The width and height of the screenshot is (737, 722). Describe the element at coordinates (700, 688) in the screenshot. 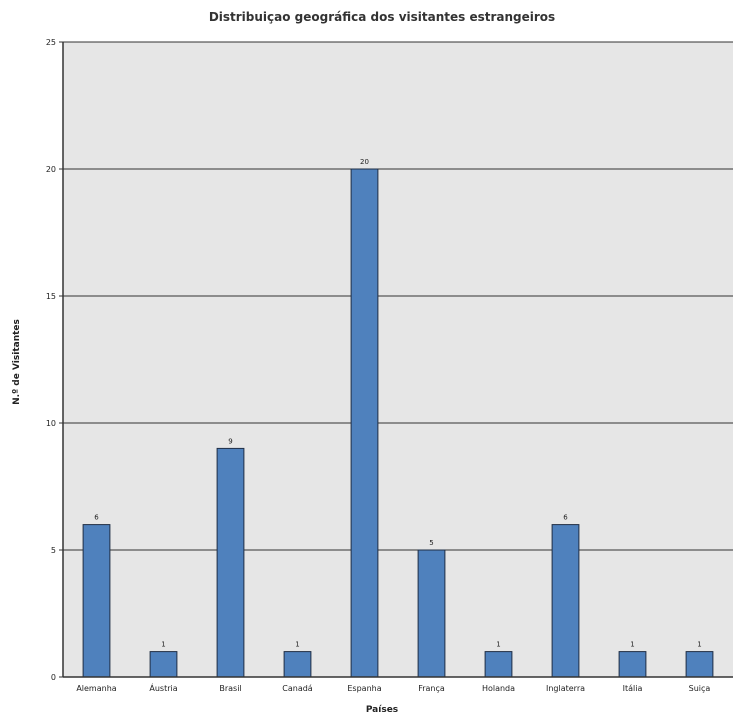

I see `x-tick-label: Suiça` at that location.